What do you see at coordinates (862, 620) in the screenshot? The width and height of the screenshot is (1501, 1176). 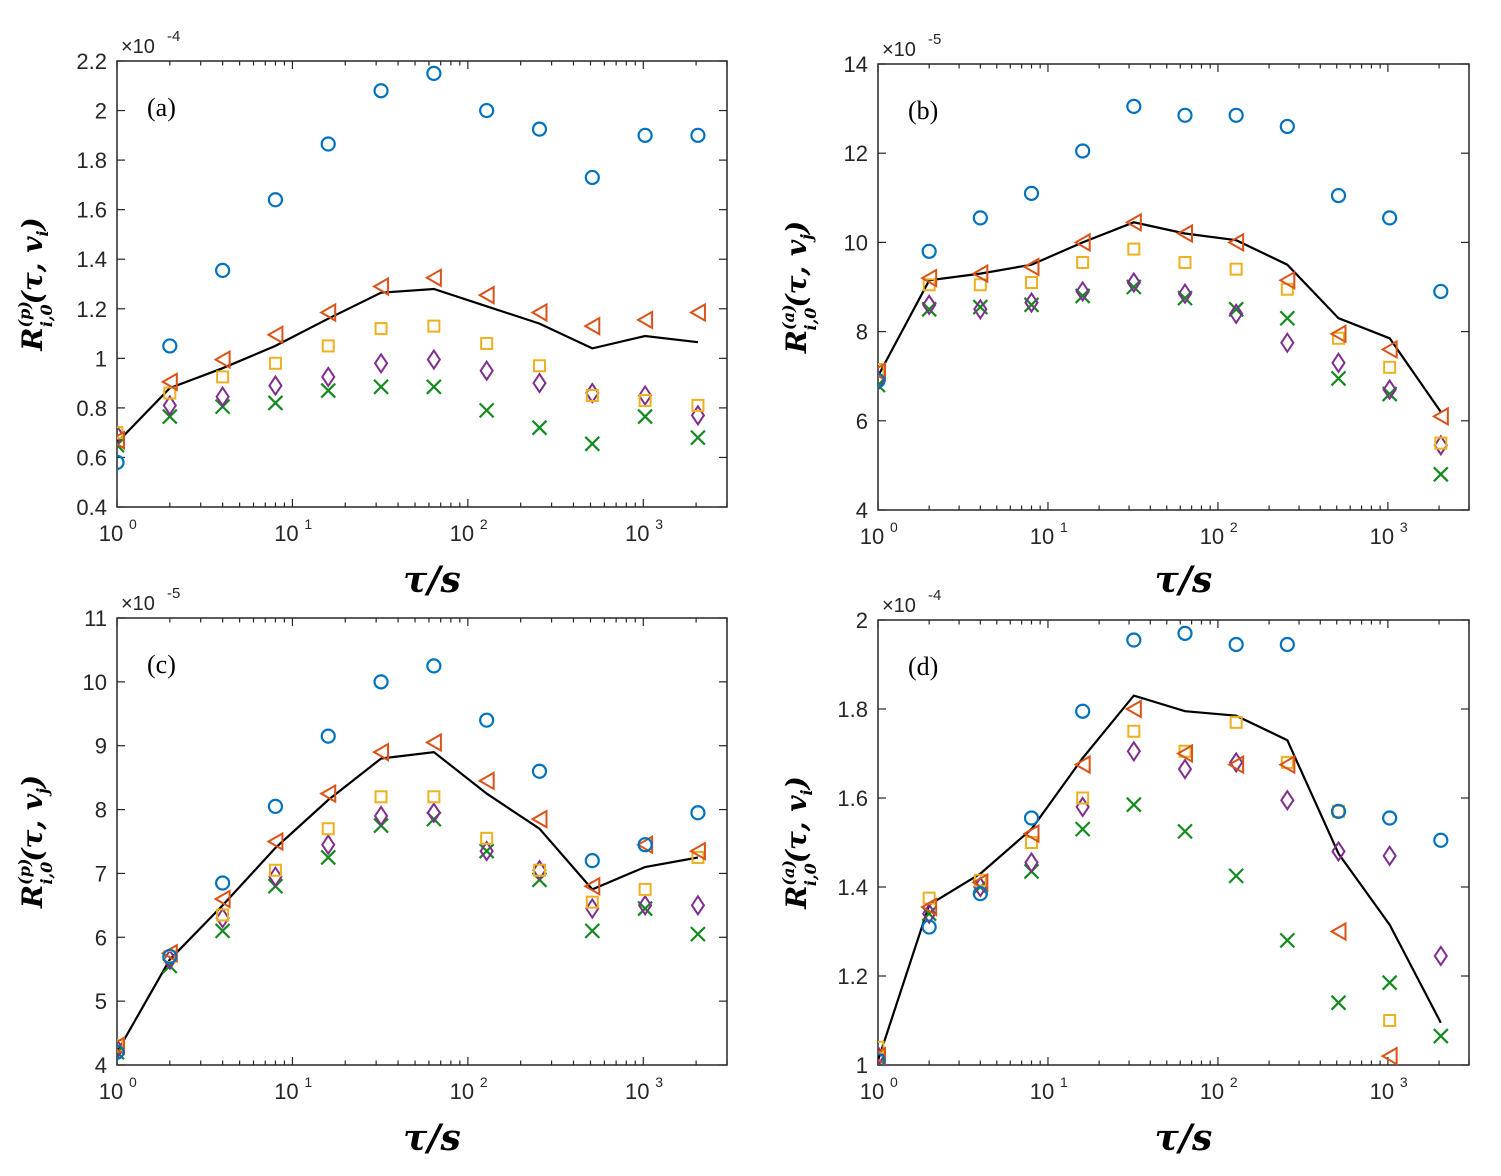 I see `y-tick-label: 2` at bounding box center [862, 620].